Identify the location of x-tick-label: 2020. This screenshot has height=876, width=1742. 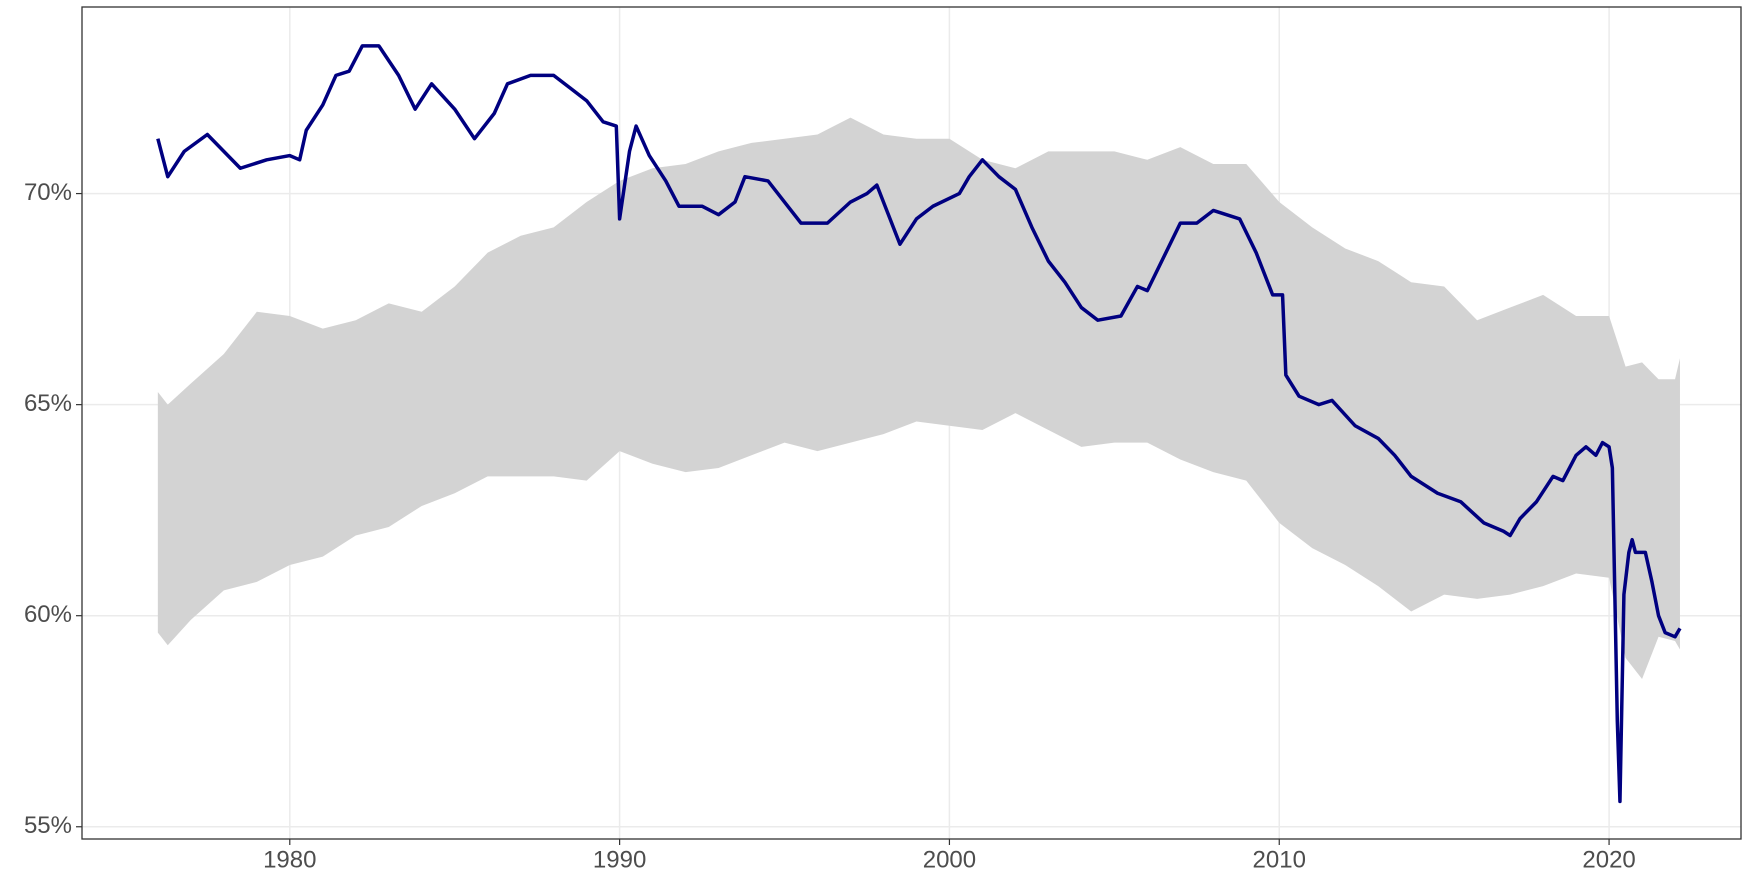
(1608, 859).